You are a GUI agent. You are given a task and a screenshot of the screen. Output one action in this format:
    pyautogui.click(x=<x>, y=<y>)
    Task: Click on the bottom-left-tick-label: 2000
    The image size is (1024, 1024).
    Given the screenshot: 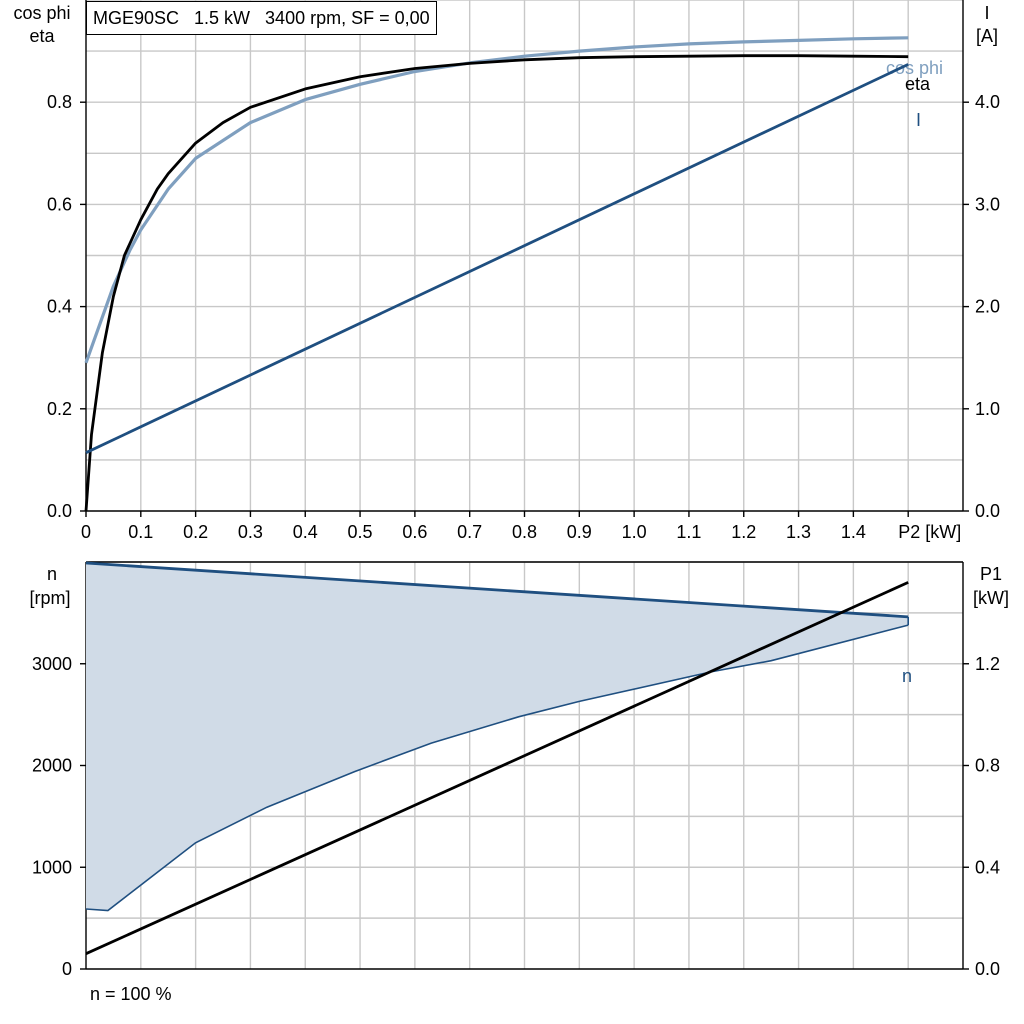 What is the action you would take?
    pyautogui.click(x=52, y=766)
    